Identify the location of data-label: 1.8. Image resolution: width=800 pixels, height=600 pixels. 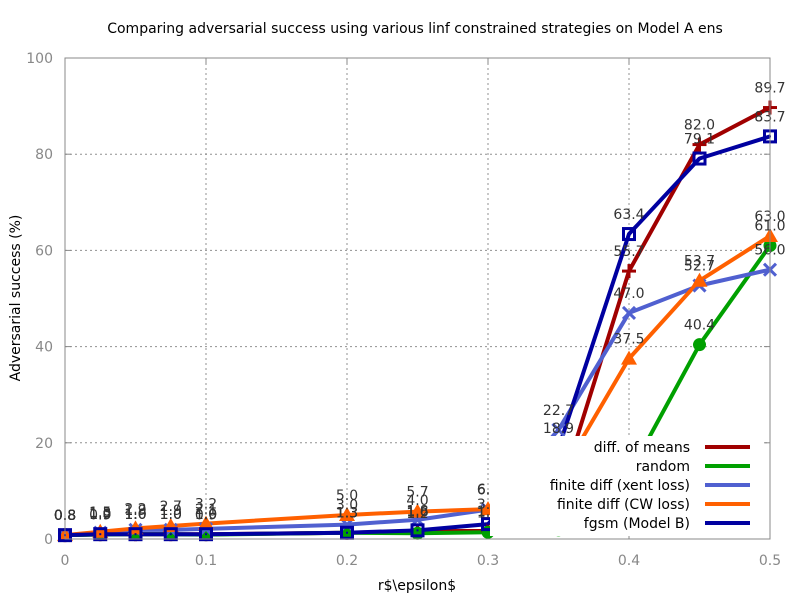
(417, 511).